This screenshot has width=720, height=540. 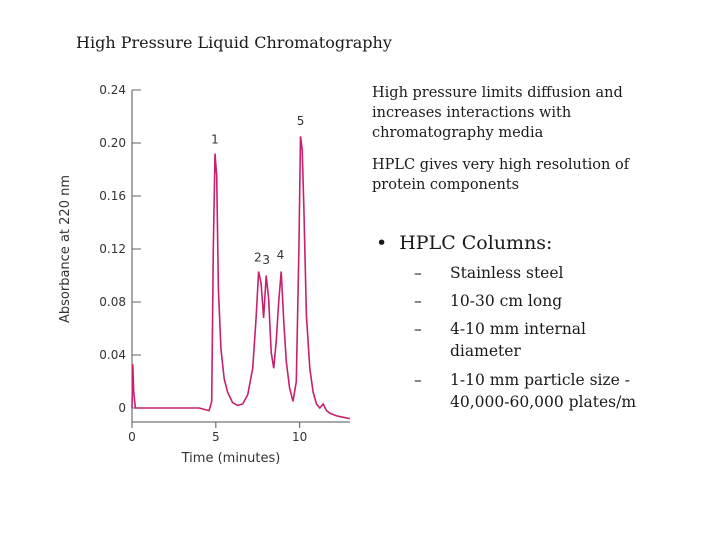 What do you see at coordinates (112, 143) in the screenshot?
I see `y-tick-label: 0.20` at bounding box center [112, 143].